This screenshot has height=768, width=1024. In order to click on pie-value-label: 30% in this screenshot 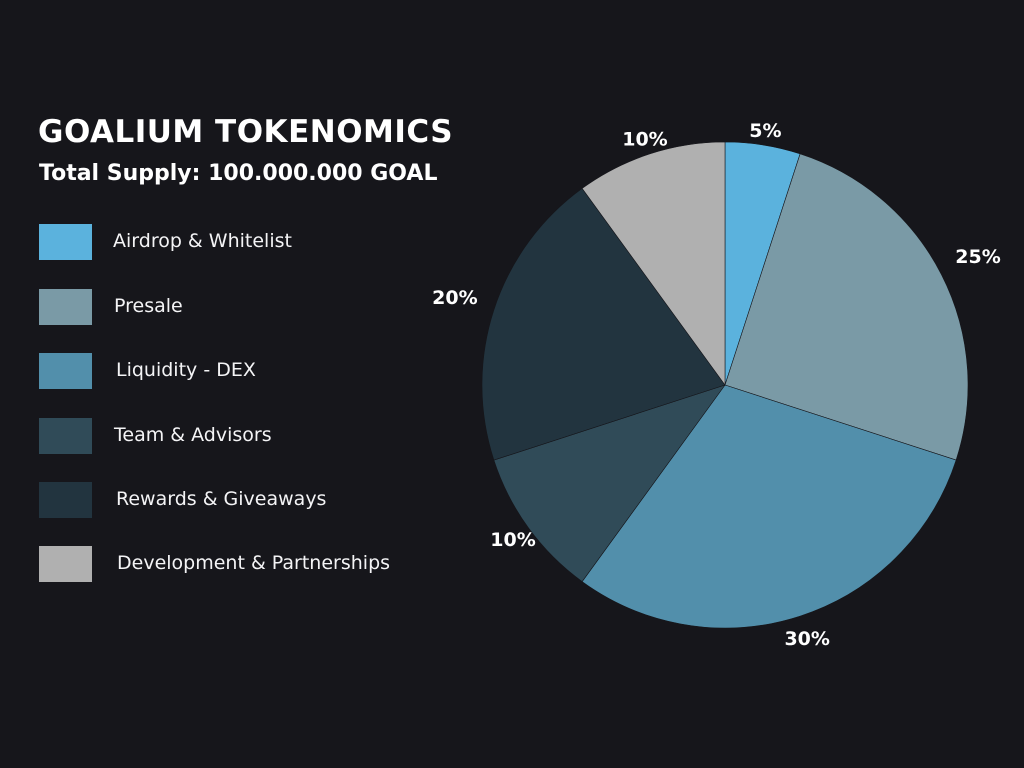, I will do `click(806, 639)`.